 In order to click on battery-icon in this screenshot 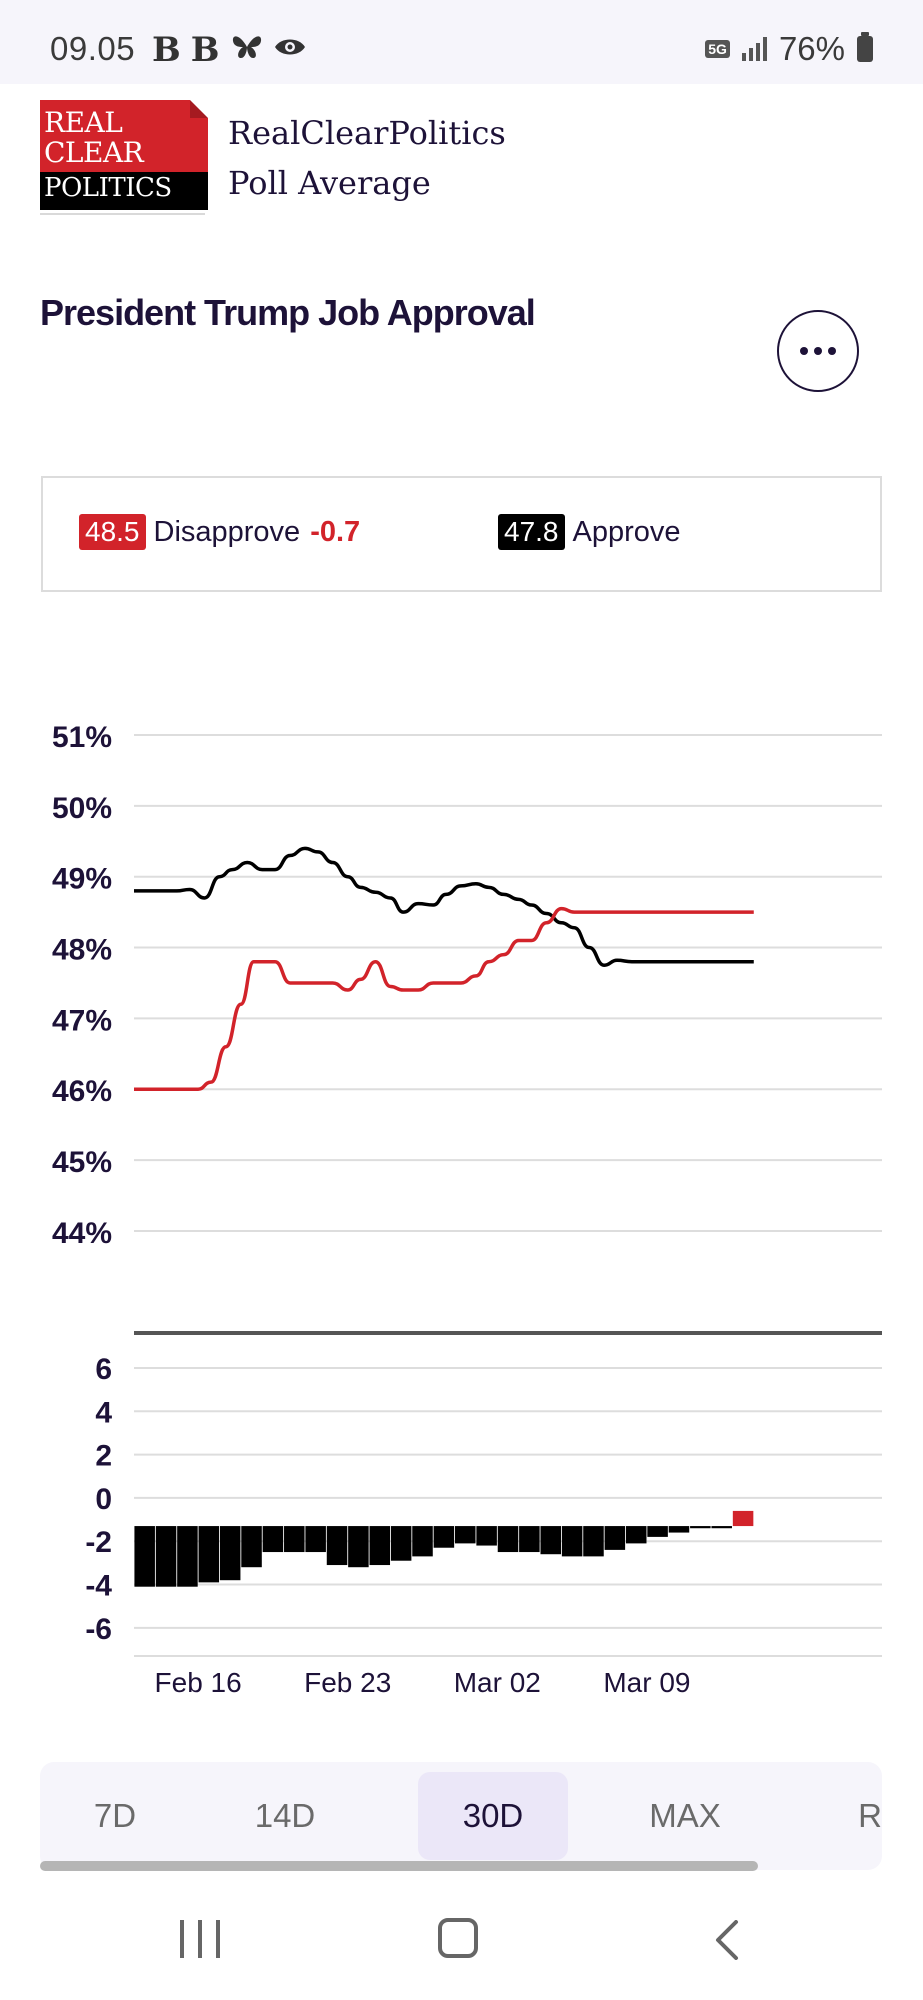, I will do `click(865, 47)`.